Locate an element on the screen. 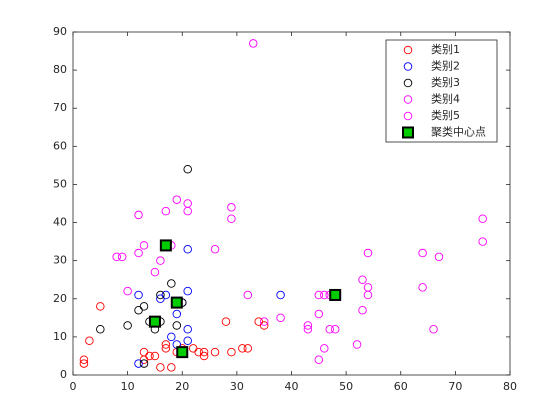 Image resolution: width=560 pixels, height=420 pixels. legend-label: 类别5 is located at coordinates (445, 115).